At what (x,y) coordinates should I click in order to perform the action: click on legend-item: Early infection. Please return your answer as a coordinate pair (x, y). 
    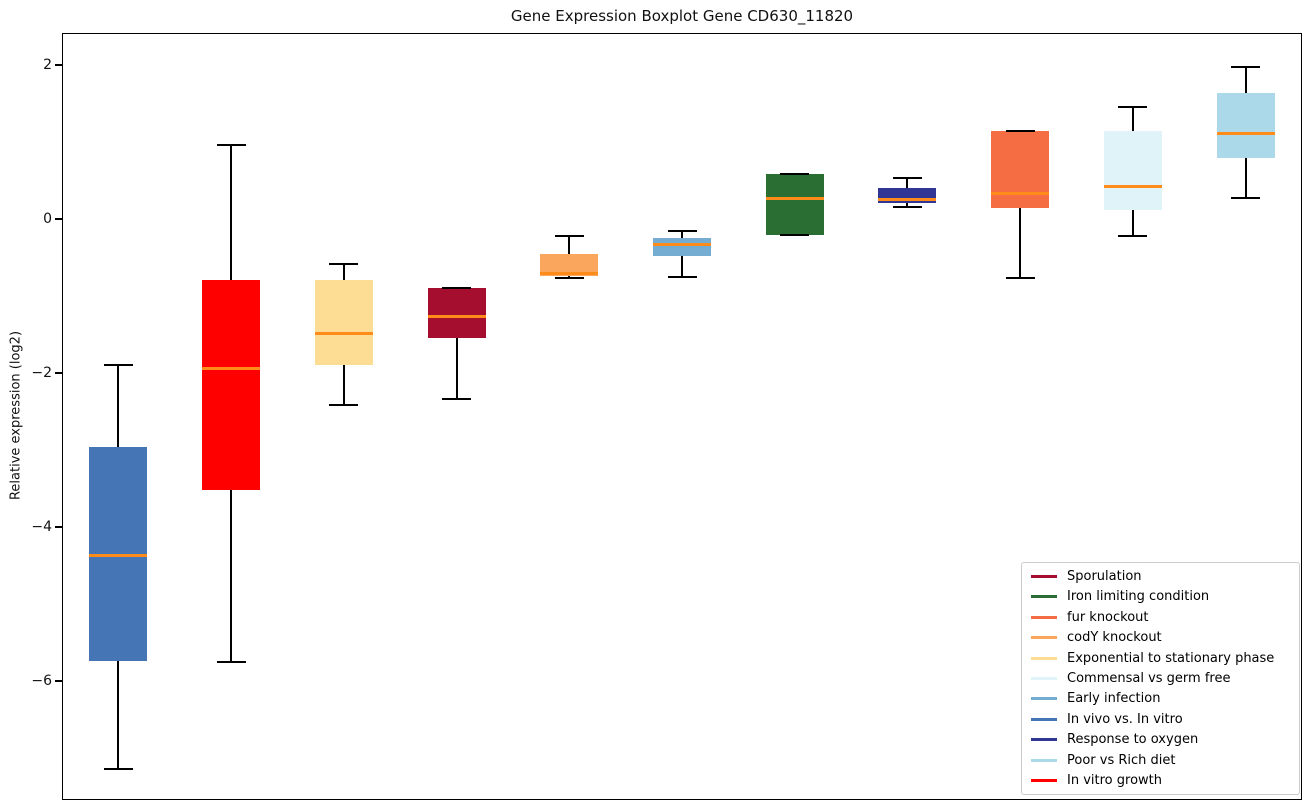
    Looking at the image, I should click on (1160, 699).